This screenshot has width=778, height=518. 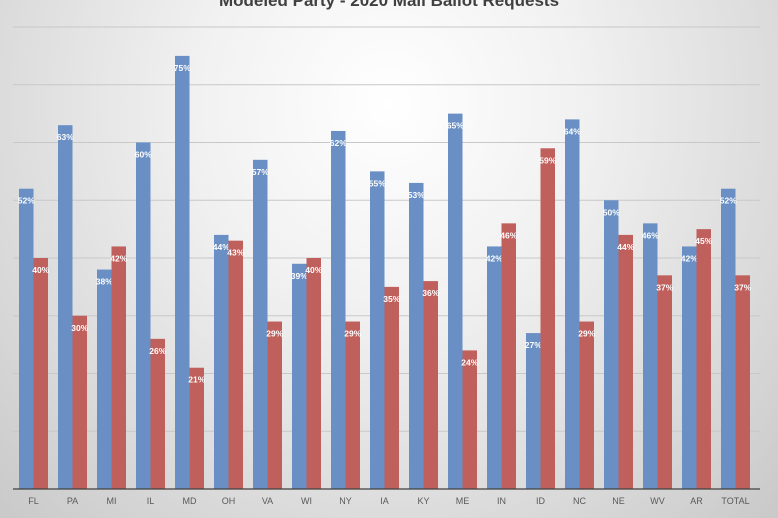 I want to click on x-tick-label: IL, so click(x=151, y=501).